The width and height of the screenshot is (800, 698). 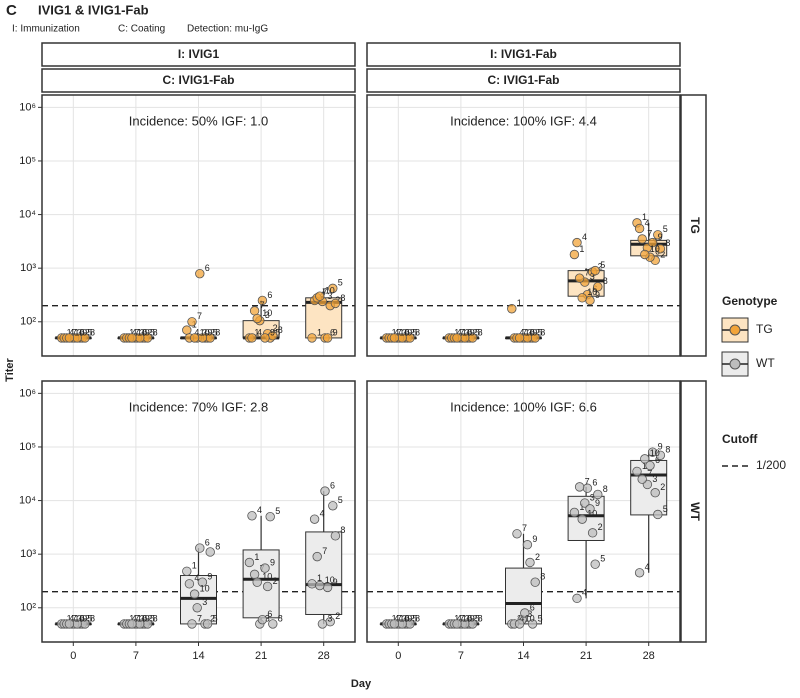 I want to click on note: C: Coating, so click(x=141, y=29).